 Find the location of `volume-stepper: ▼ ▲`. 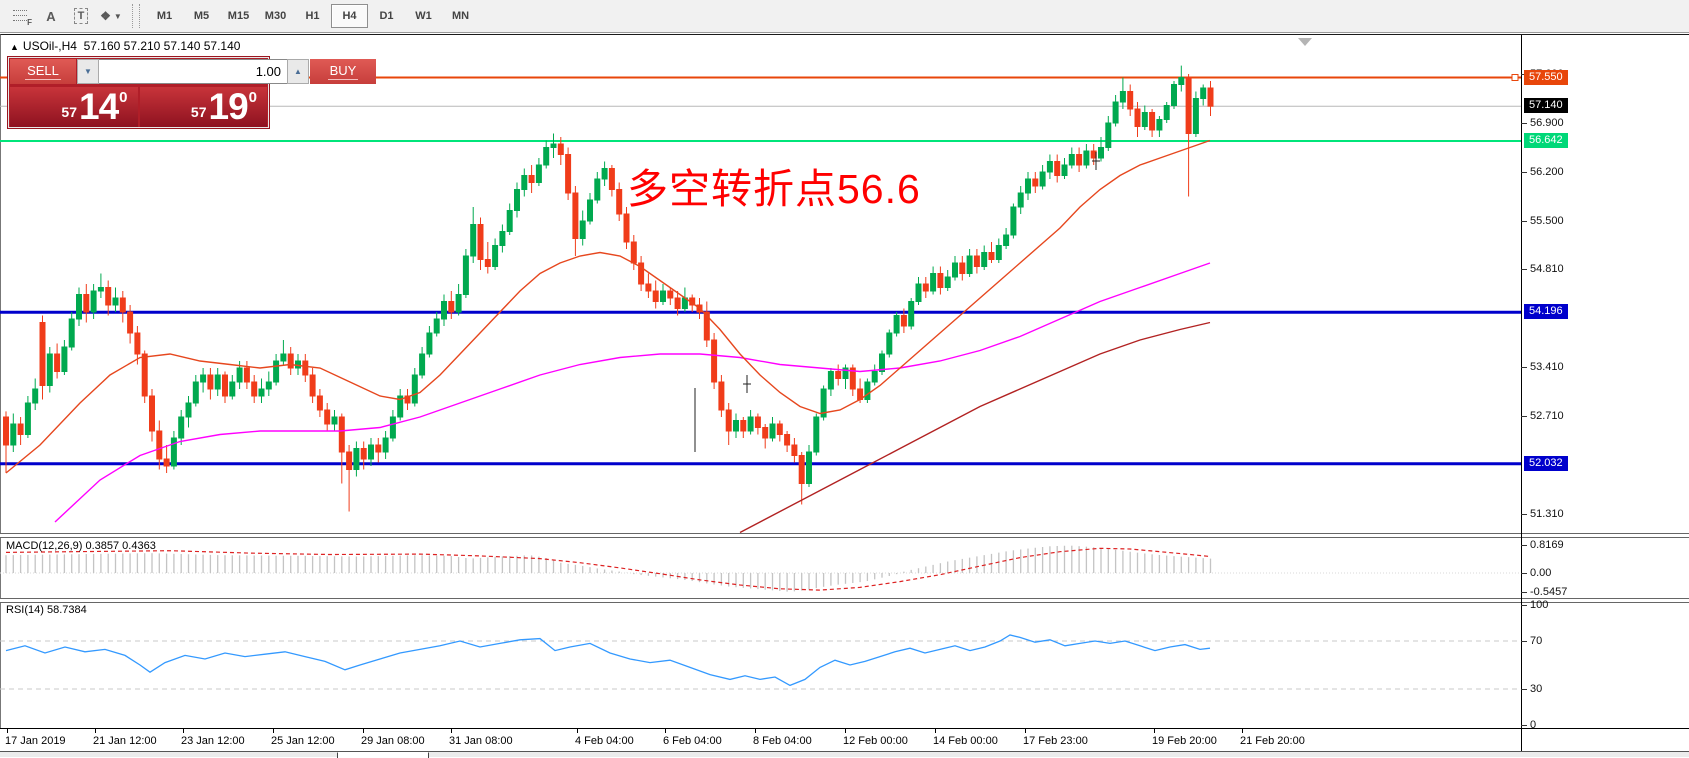

volume-stepper: ▼ ▲ is located at coordinates (193, 71).